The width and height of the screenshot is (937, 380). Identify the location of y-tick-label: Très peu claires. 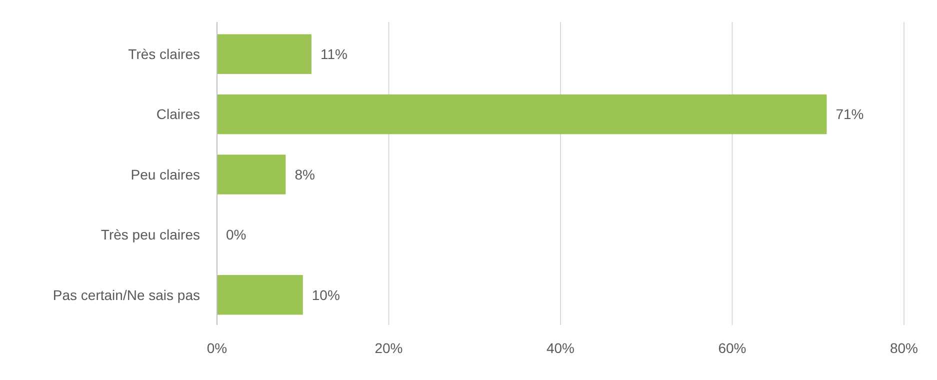
(150, 234).